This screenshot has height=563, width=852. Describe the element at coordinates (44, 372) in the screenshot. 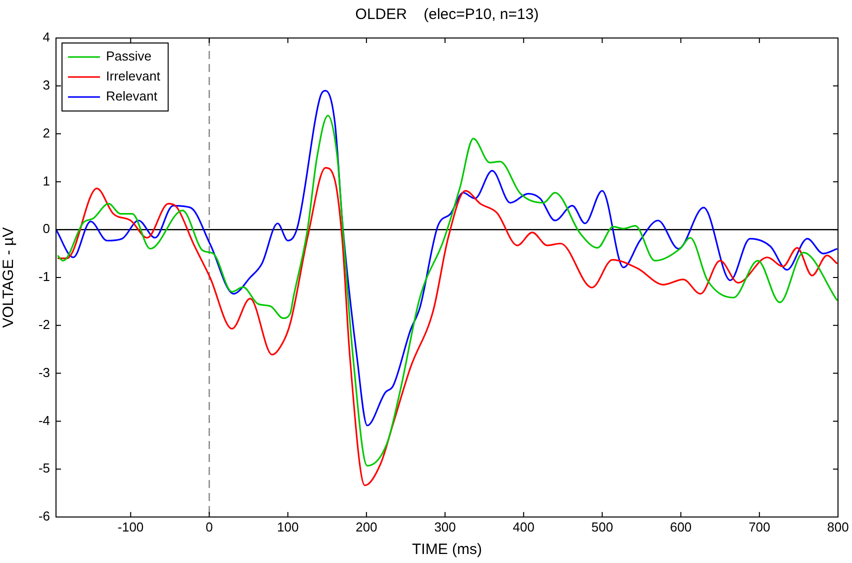

I see `y-tick-label: -3` at that location.